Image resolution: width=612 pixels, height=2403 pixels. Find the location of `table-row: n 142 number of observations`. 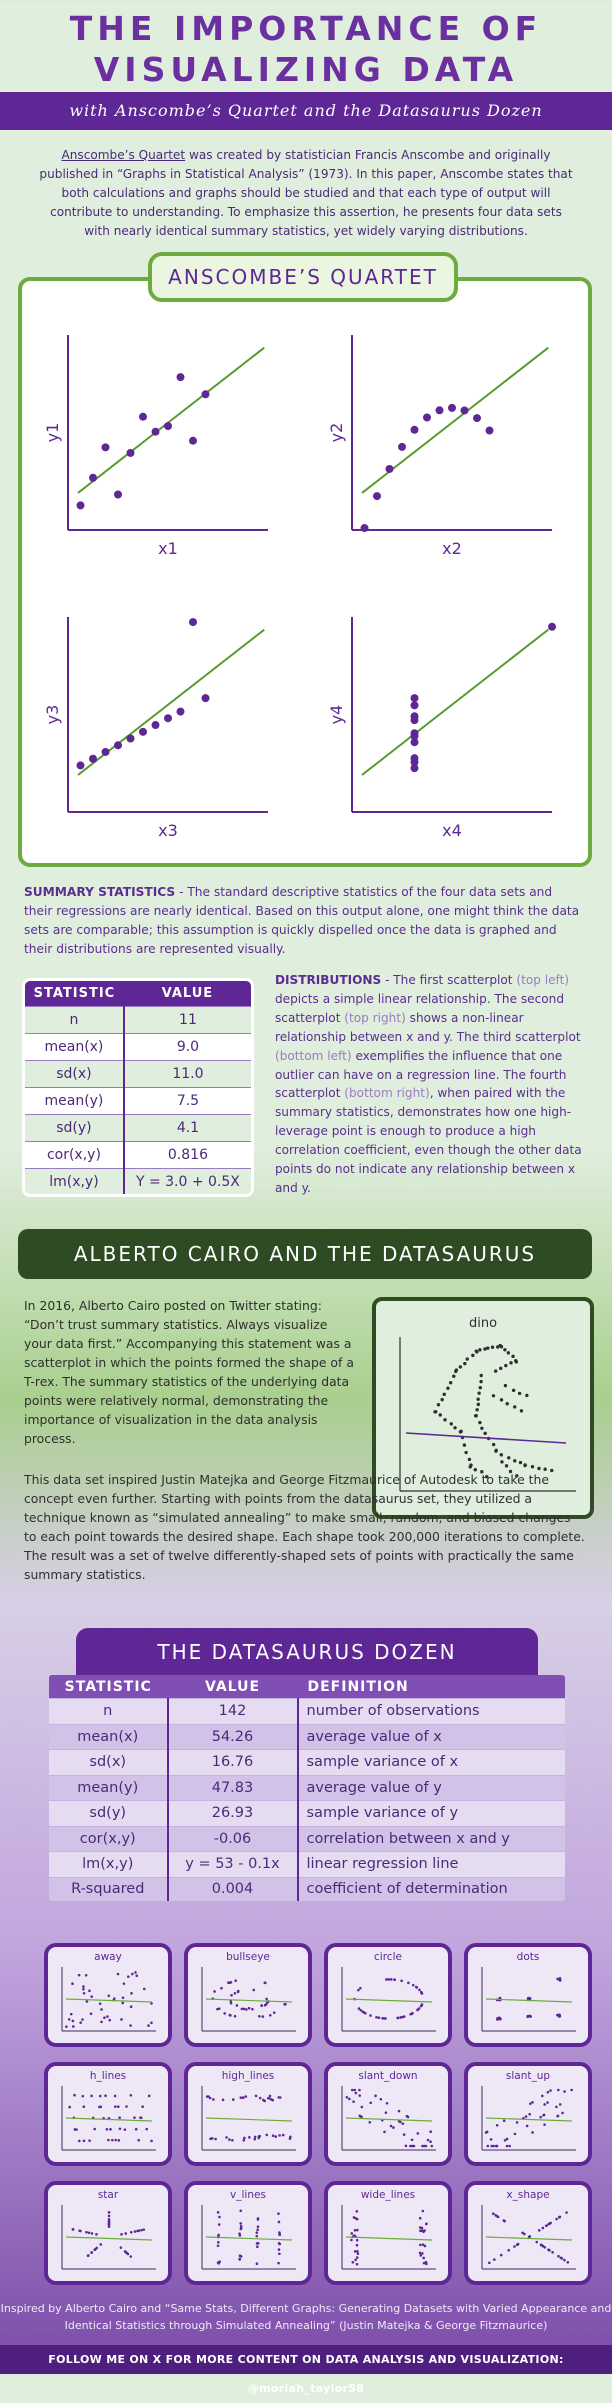

table-row: n 142 number of observations is located at coordinates (307, 1711).